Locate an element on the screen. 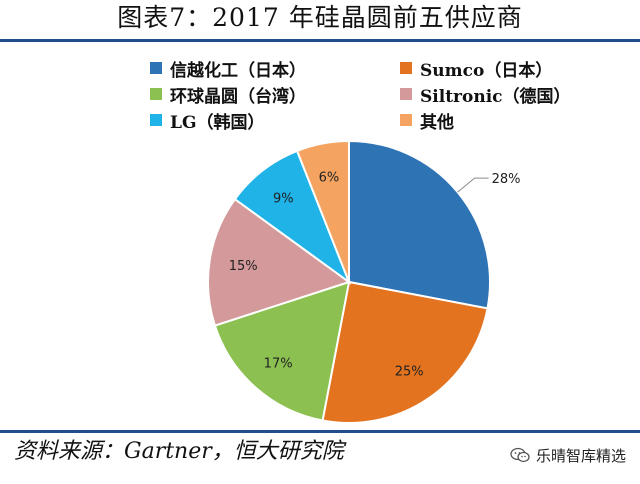  data-label: 17% is located at coordinates (278, 363).